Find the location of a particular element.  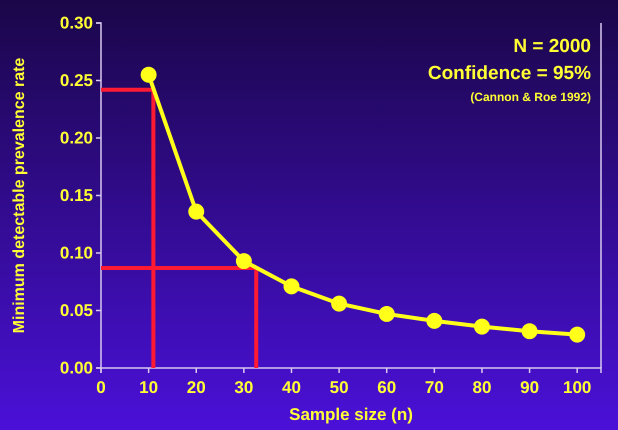

y-tick-label: 0.15 is located at coordinates (76, 195).